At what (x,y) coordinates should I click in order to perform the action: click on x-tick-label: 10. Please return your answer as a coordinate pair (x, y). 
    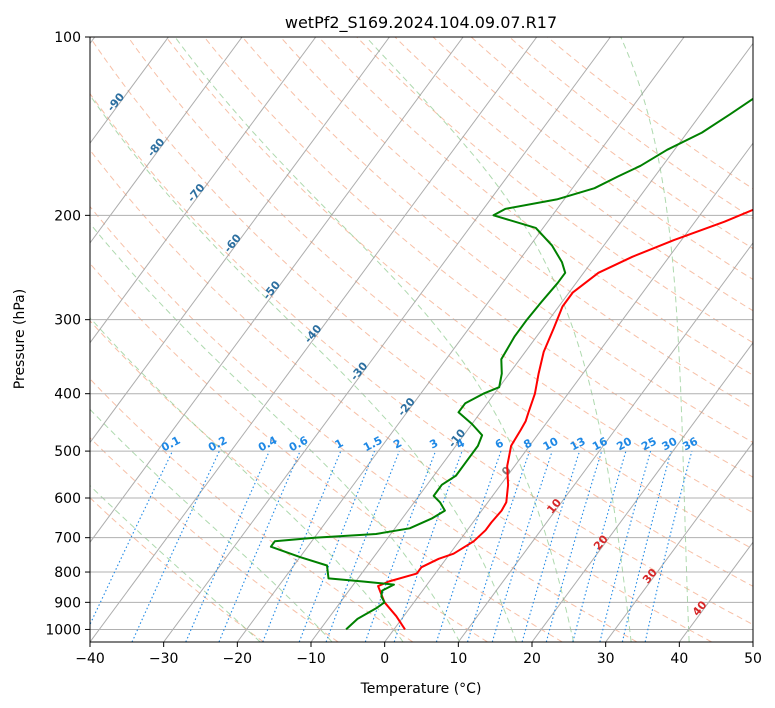
    Looking at the image, I should click on (458, 659).